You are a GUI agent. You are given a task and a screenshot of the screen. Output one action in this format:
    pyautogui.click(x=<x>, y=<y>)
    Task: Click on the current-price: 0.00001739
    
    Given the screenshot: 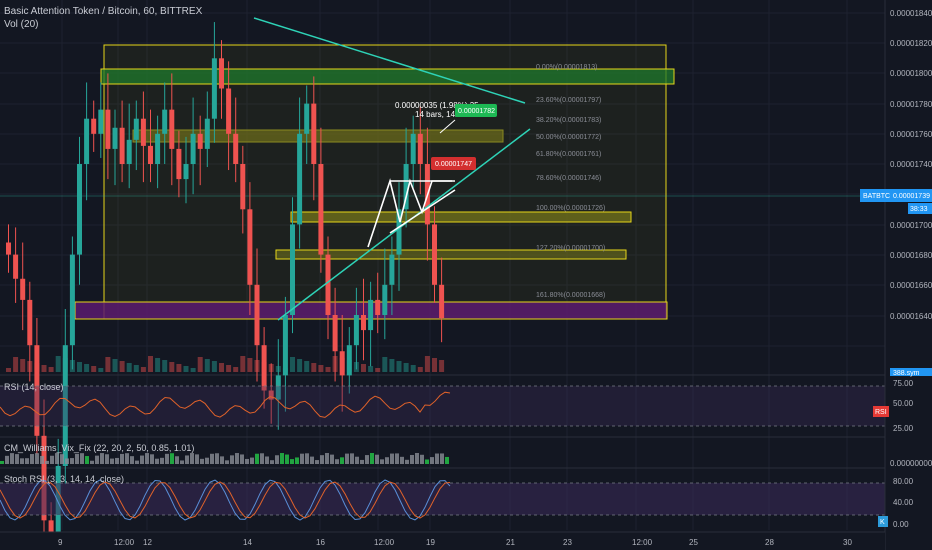 What is the action you would take?
    pyautogui.click(x=911, y=196)
    